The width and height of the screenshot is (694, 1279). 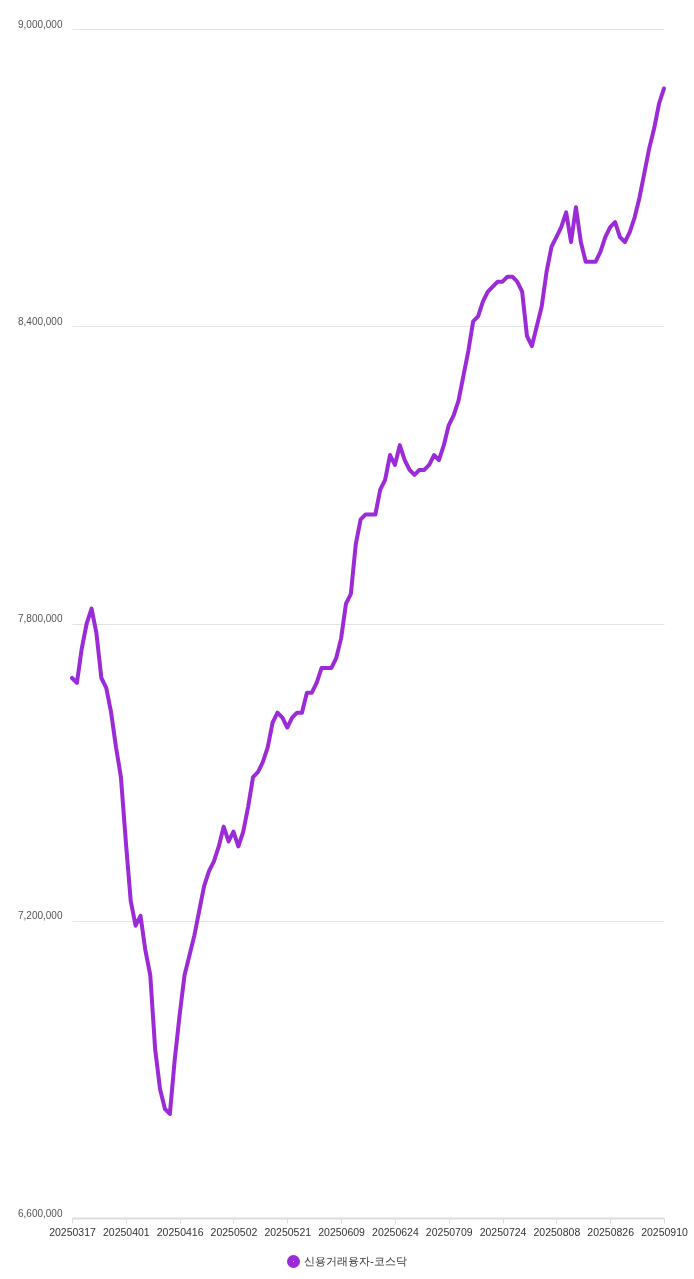 What do you see at coordinates (126, 1231) in the screenshot?
I see `x-tick-label: 20250401` at bounding box center [126, 1231].